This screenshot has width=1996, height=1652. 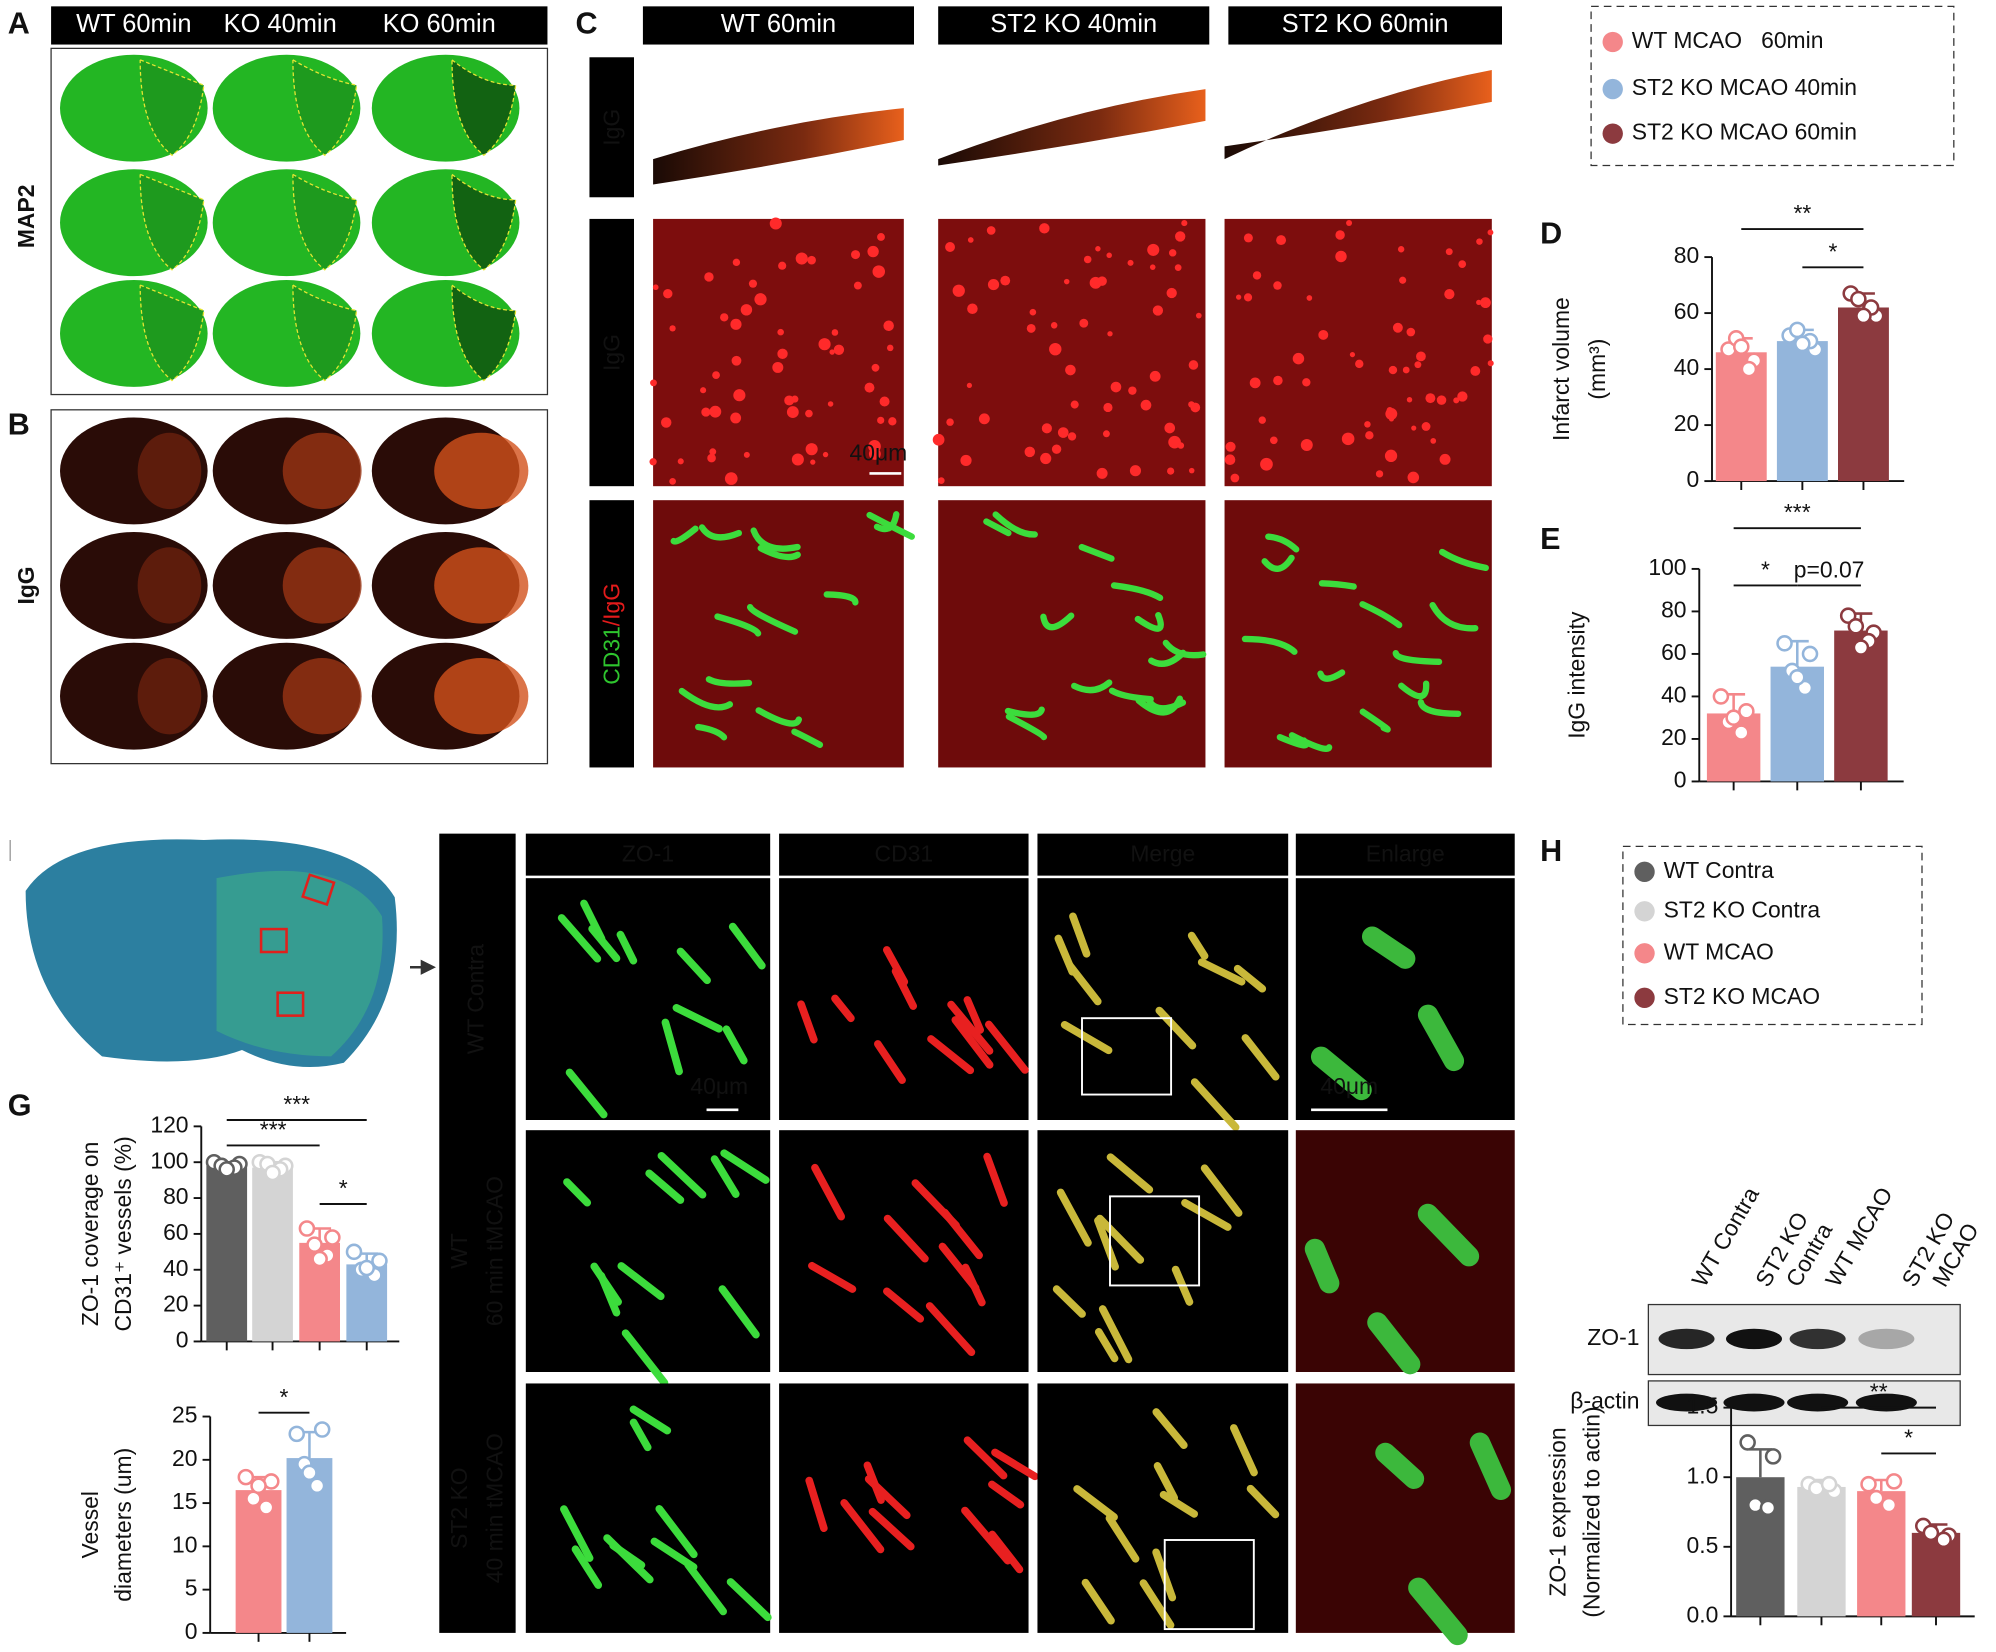 What do you see at coordinates (191, 1588) in the screenshot?
I see `y-tick-label: 5` at bounding box center [191, 1588].